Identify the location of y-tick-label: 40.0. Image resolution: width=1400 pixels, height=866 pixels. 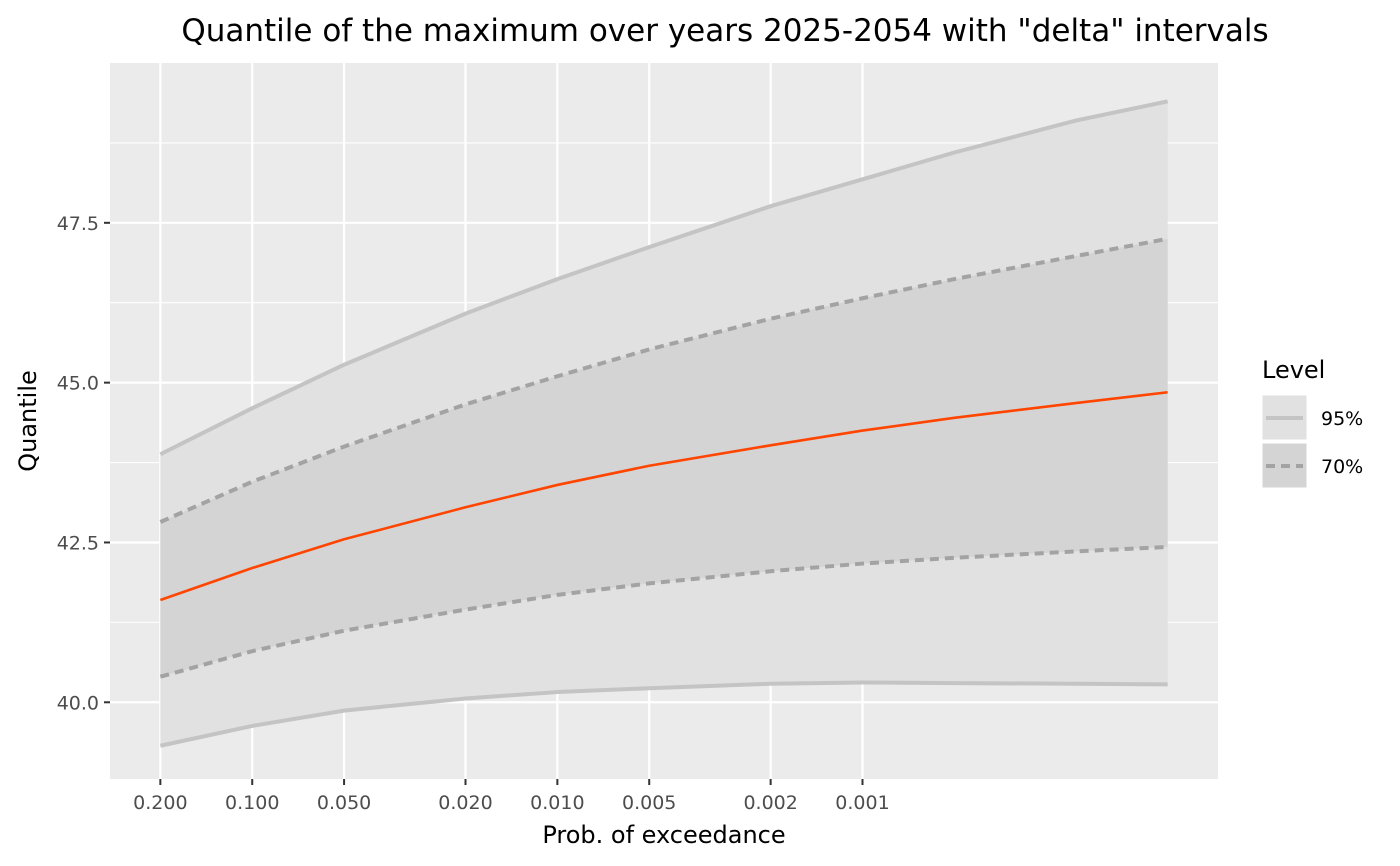
(78, 703).